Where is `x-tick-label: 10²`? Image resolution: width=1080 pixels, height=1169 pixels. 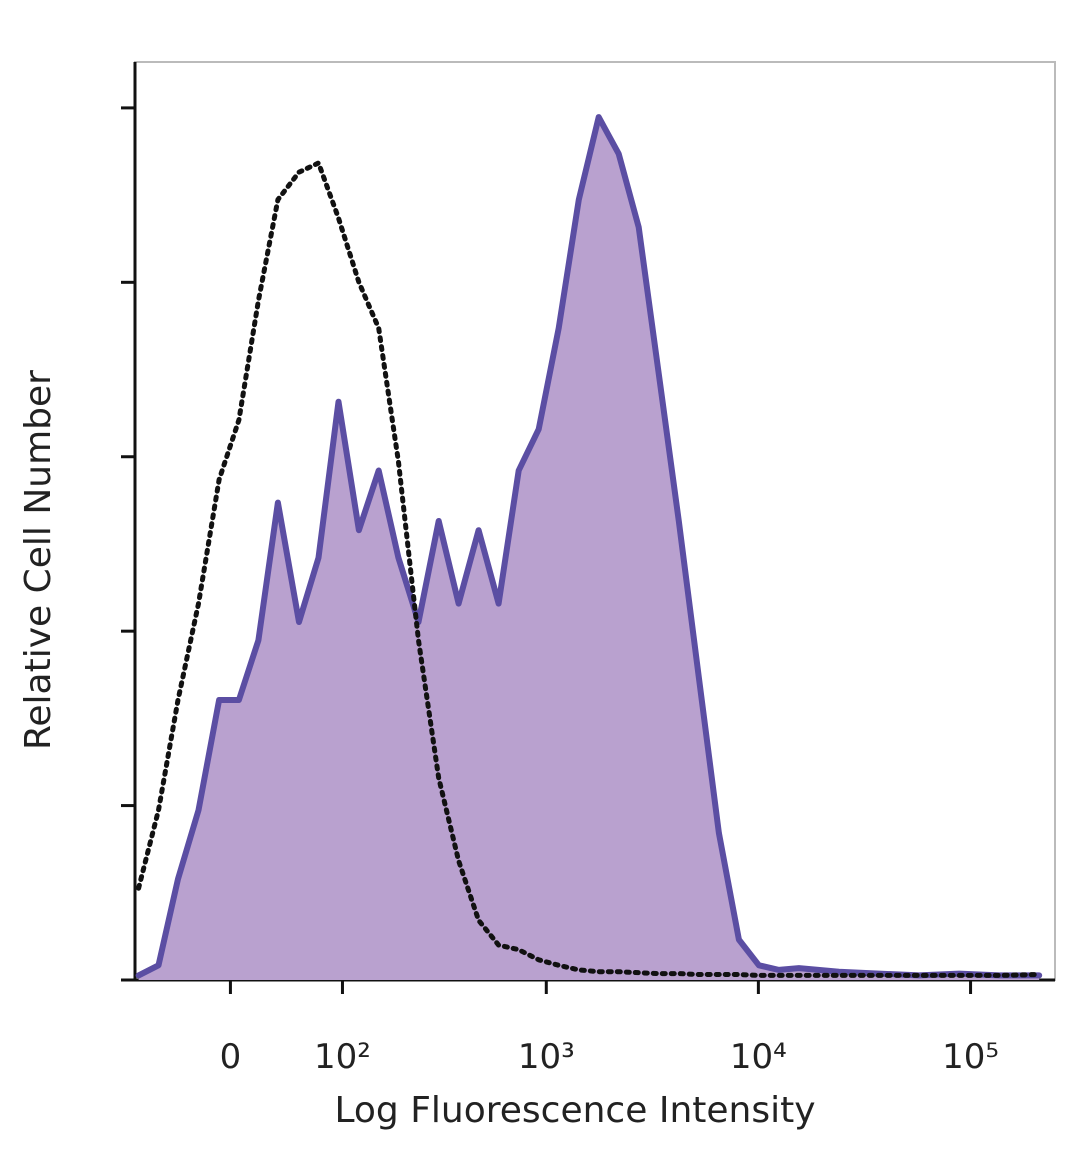
x-tick-label: 10² is located at coordinates (342, 1057).